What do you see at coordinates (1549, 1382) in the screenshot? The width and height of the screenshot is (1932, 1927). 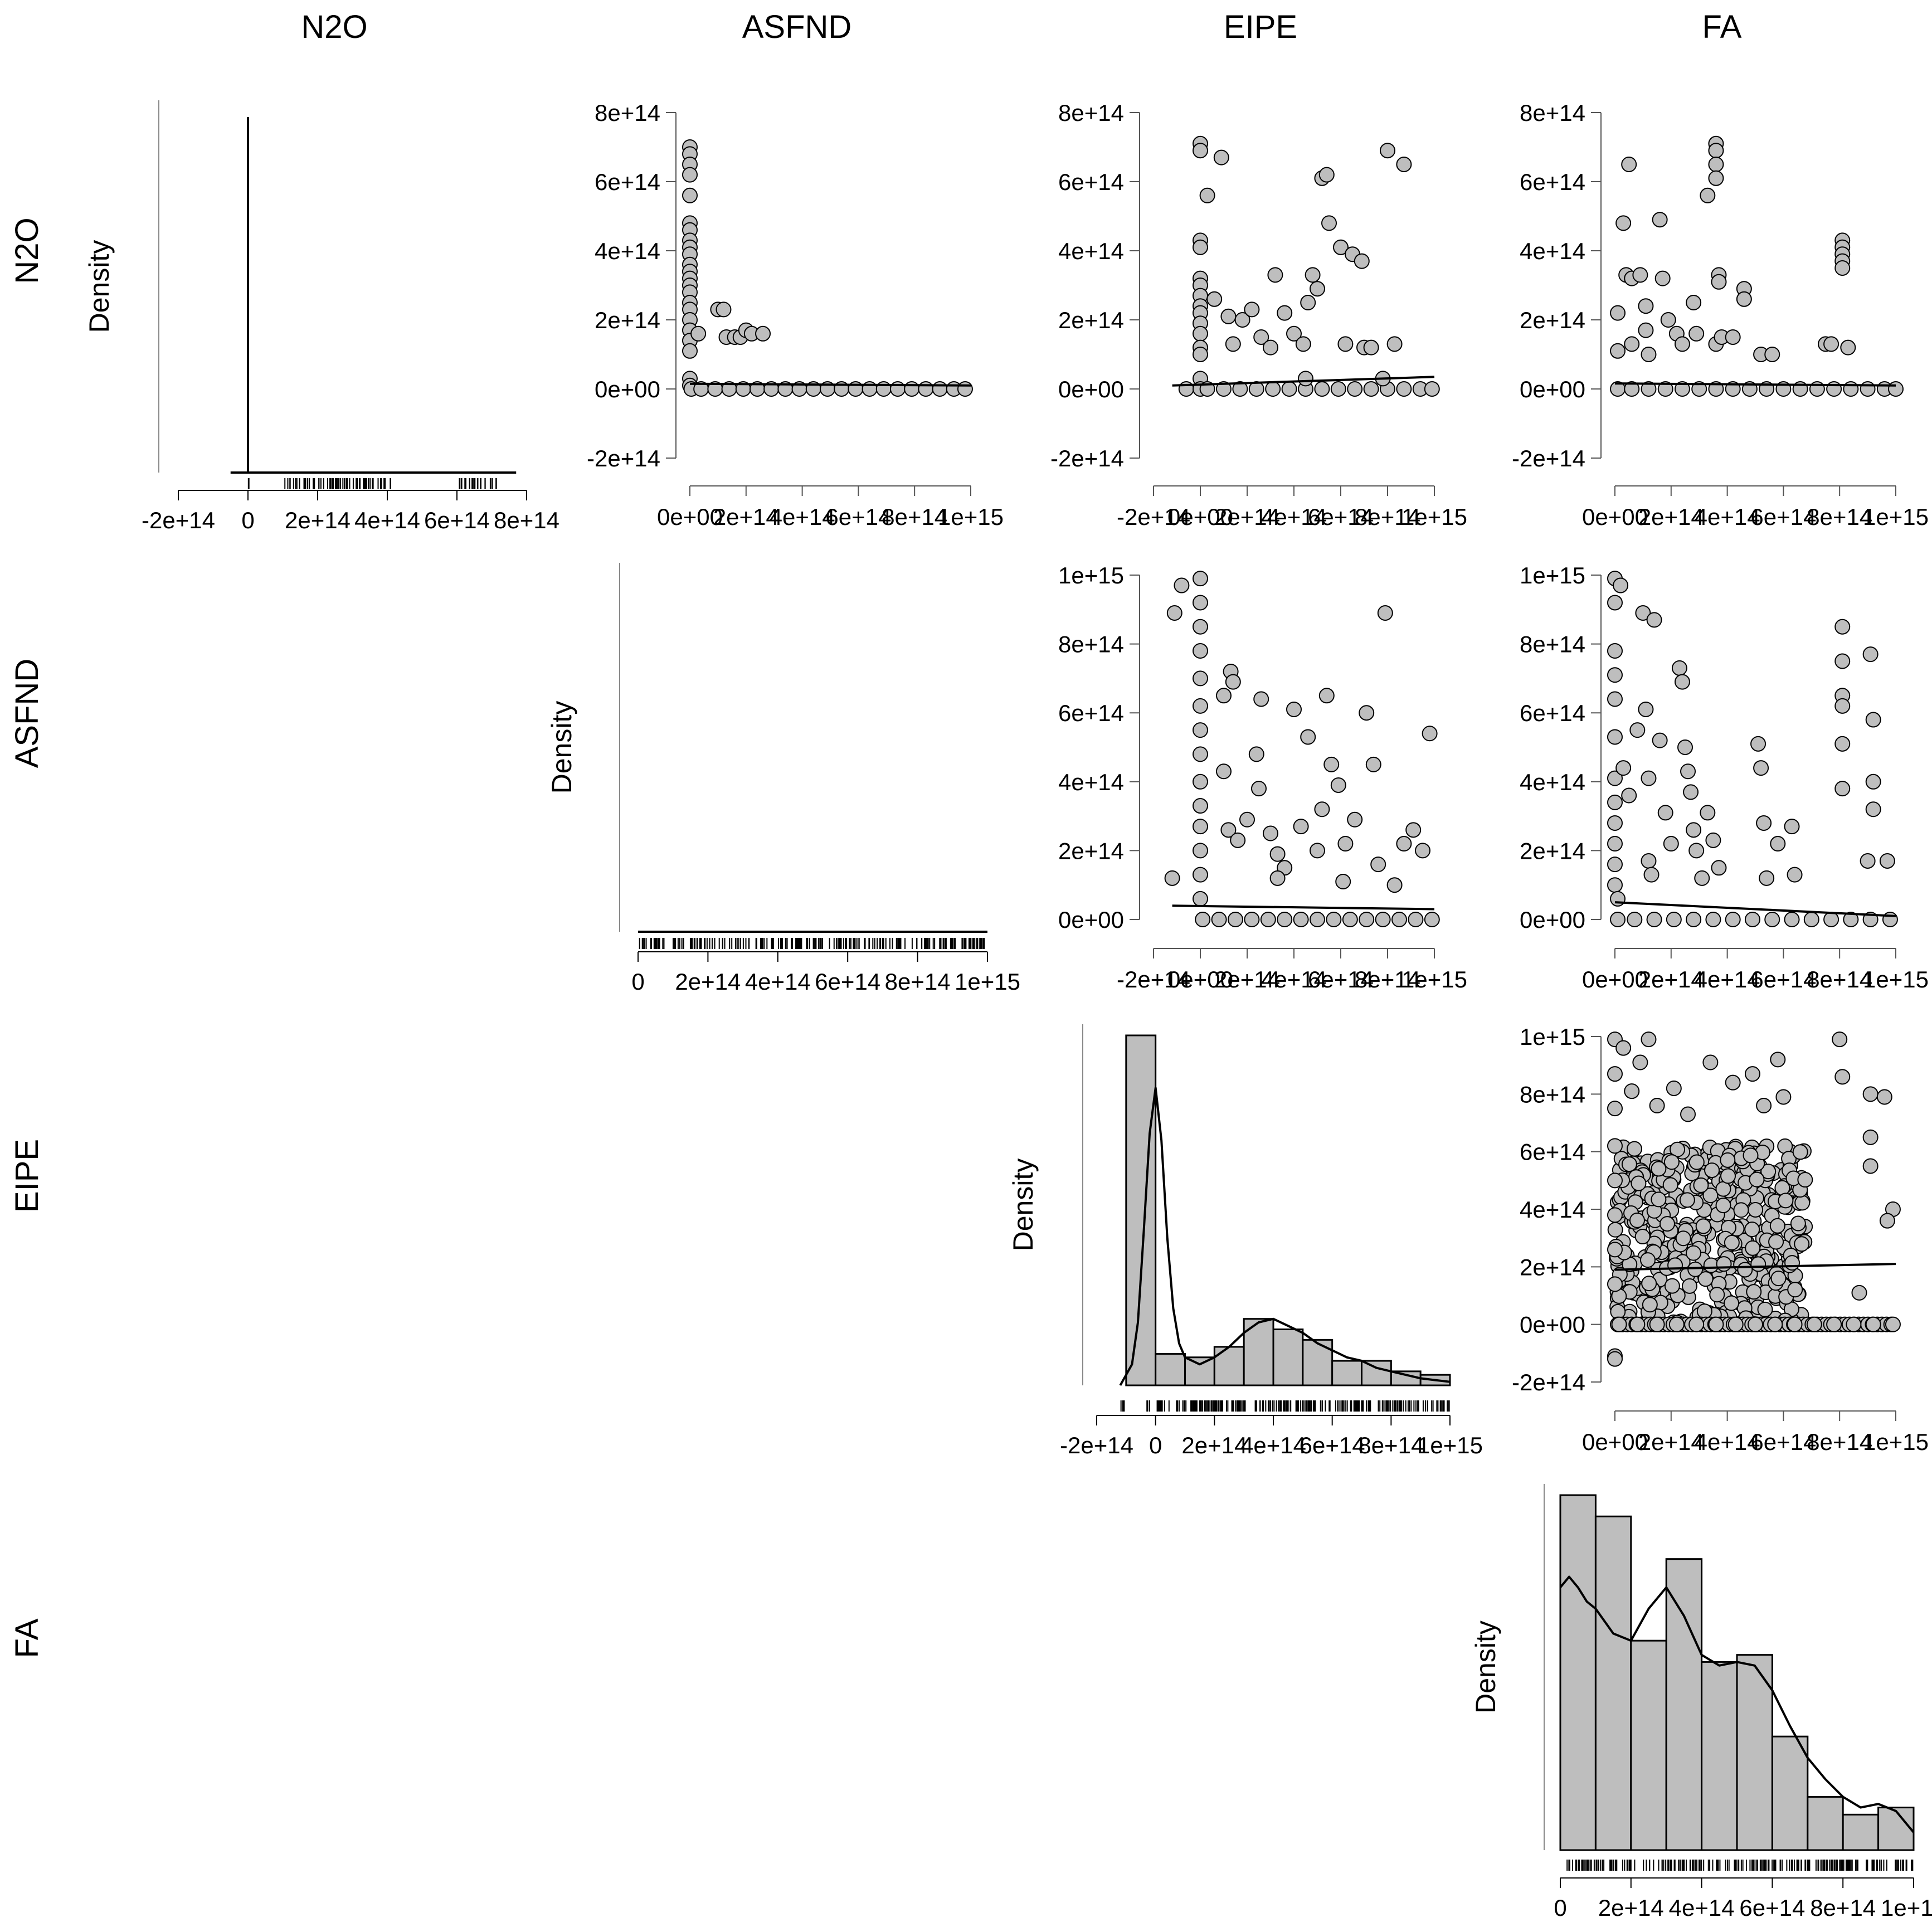 I see `y-tick-label: -2e+14` at bounding box center [1549, 1382].